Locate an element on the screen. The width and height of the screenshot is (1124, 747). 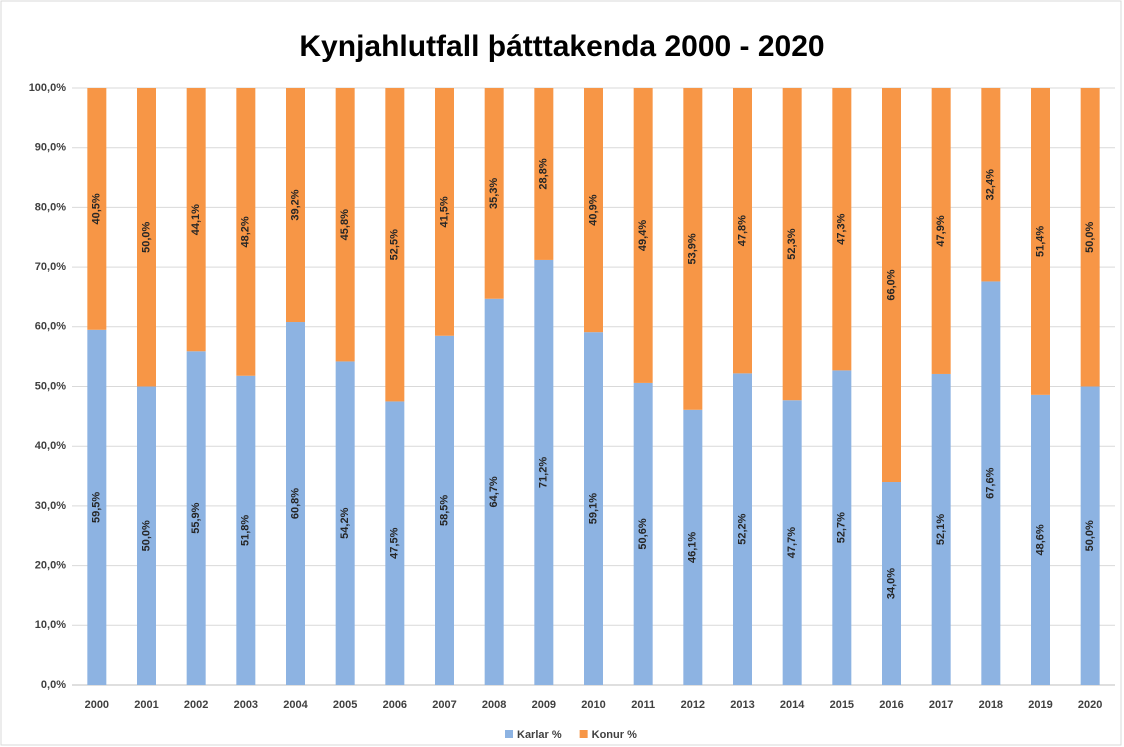
x-tick-label: 2018 is located at coordinates (991, 705).